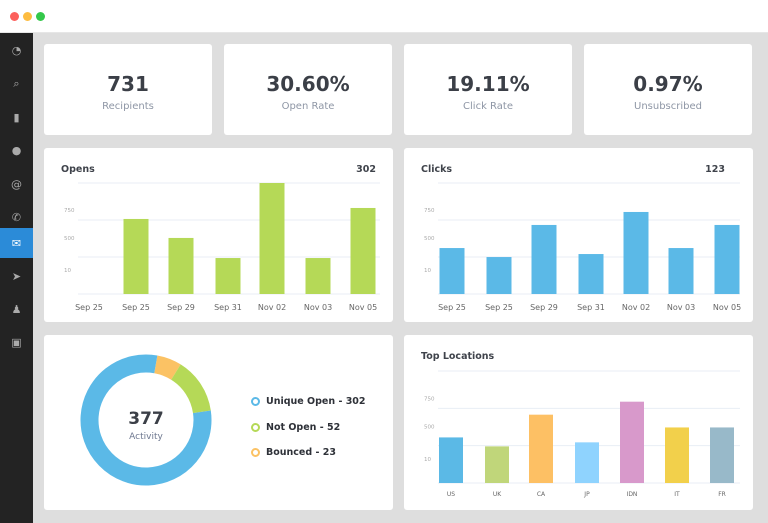 The height and width of the screenshot is (523, 768). I want to click on close-button, so click(14, 16).